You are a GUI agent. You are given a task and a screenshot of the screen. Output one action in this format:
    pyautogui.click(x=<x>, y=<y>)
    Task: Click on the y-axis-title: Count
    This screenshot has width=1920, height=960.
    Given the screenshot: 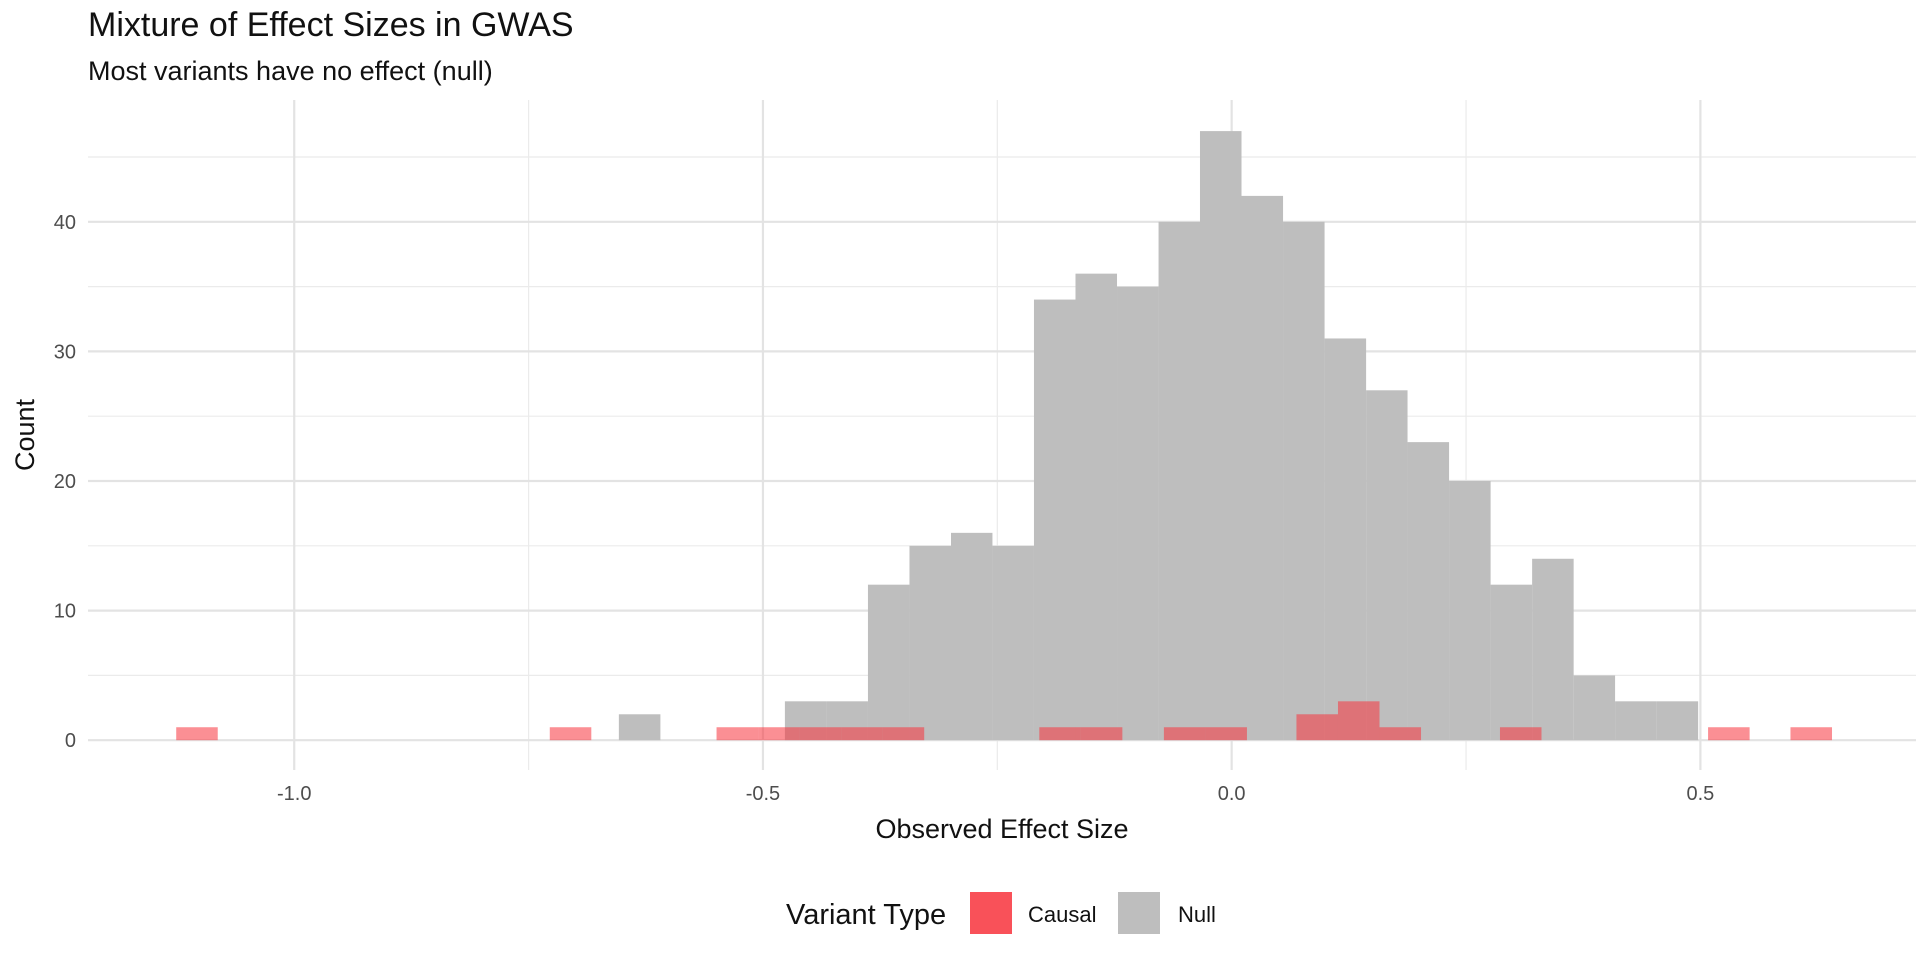 What is the action you would take?
    pyautogui.click(x=25, y=434)
    